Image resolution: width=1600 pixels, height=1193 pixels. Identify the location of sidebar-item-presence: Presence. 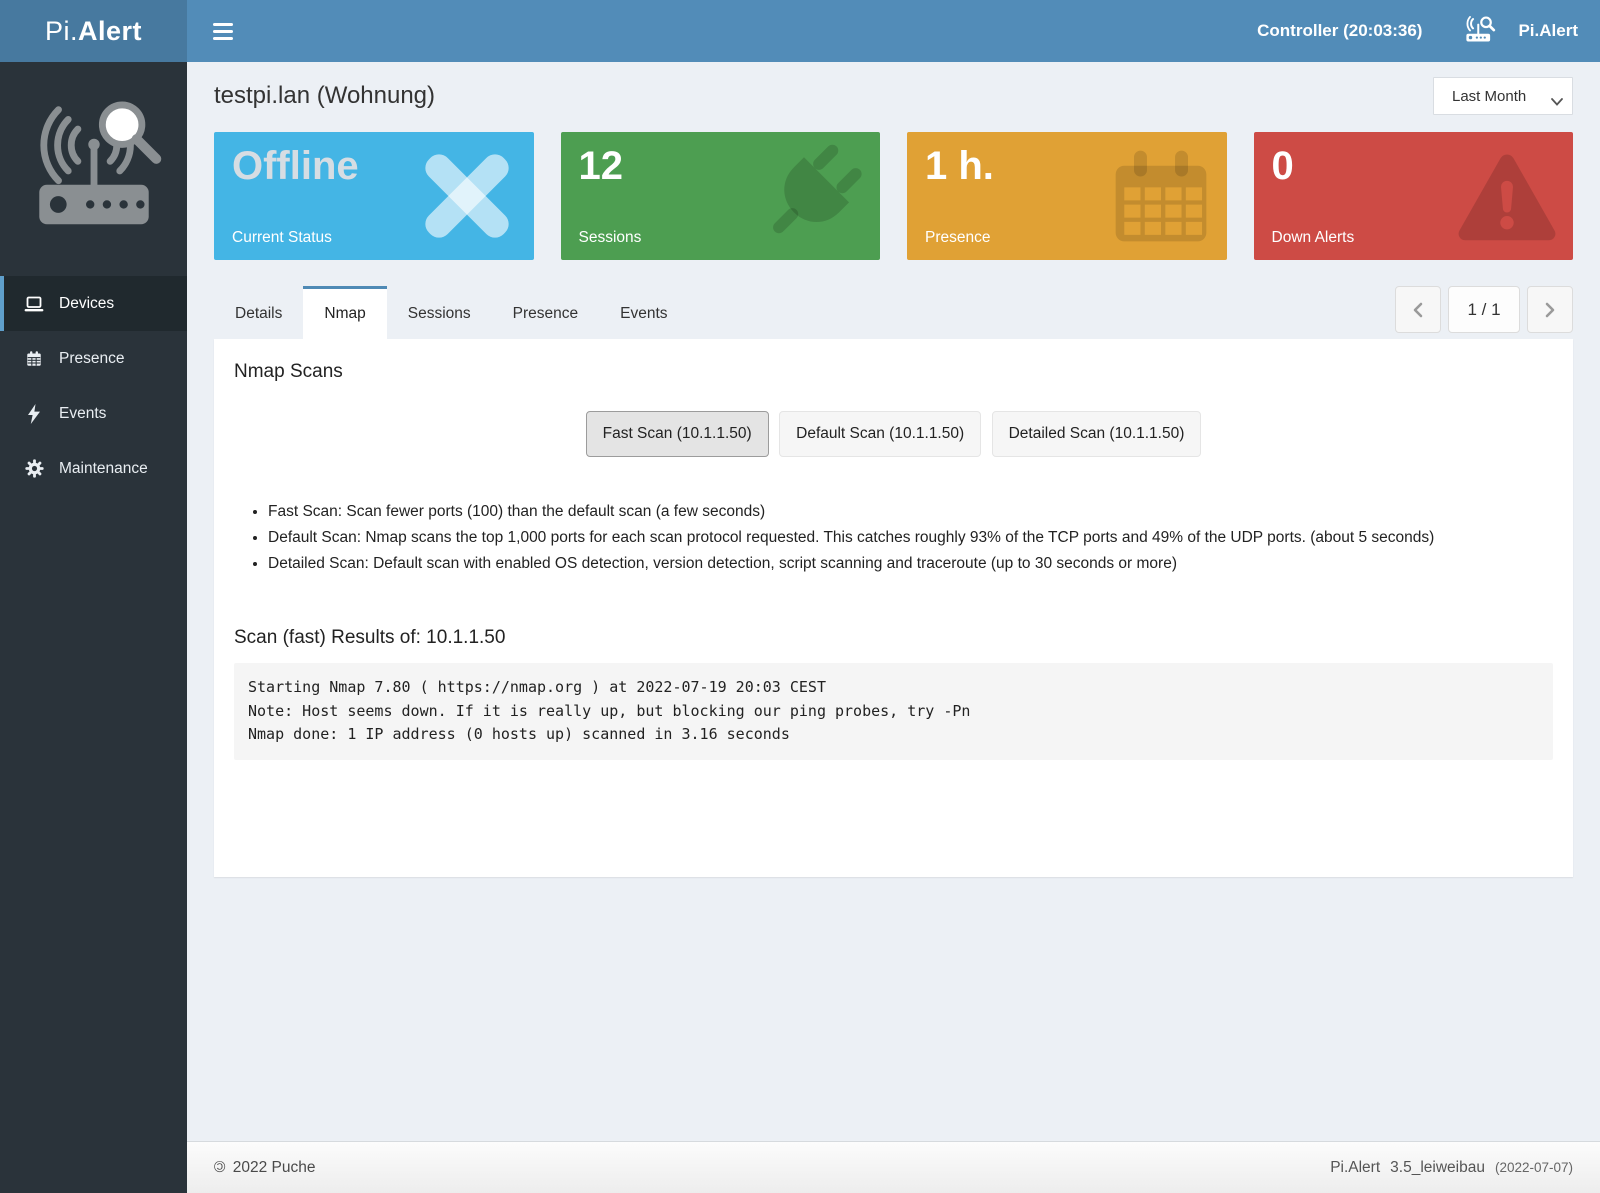
(93, 358).